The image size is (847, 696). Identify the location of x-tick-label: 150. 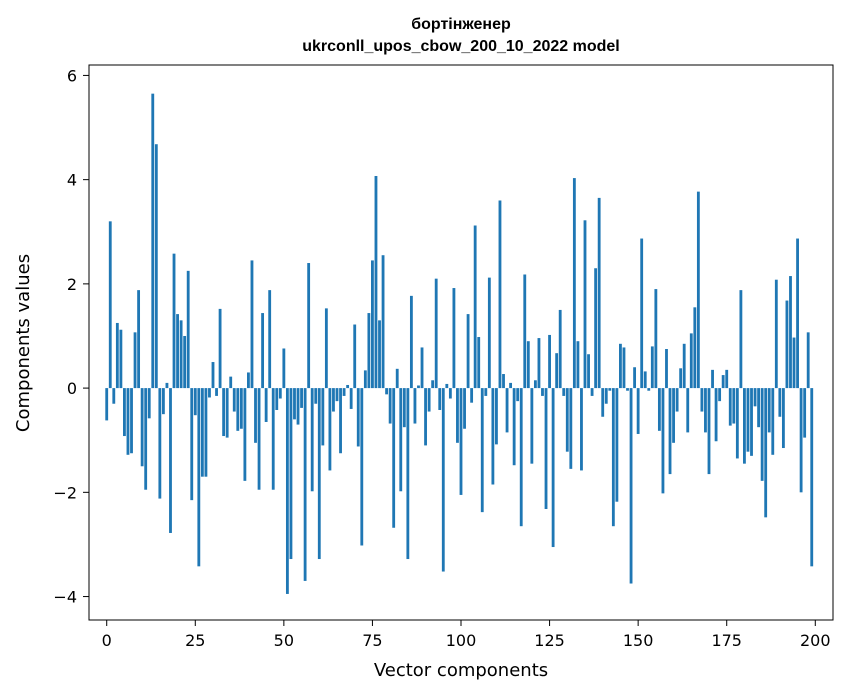
(638, 640).